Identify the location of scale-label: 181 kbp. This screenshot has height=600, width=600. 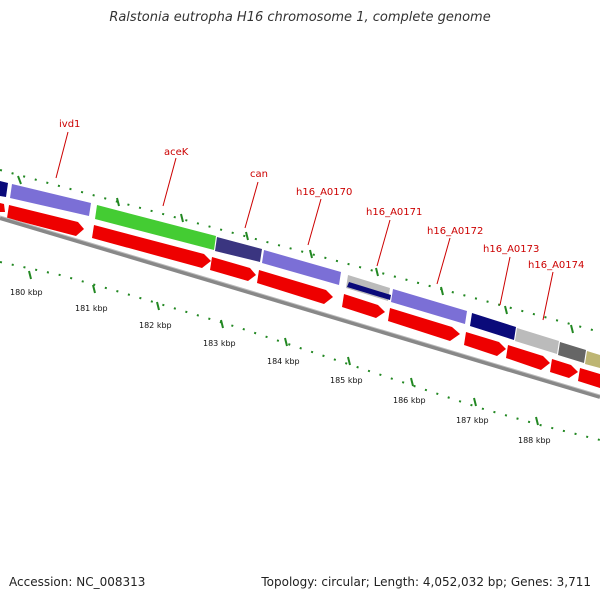
(91, 308).